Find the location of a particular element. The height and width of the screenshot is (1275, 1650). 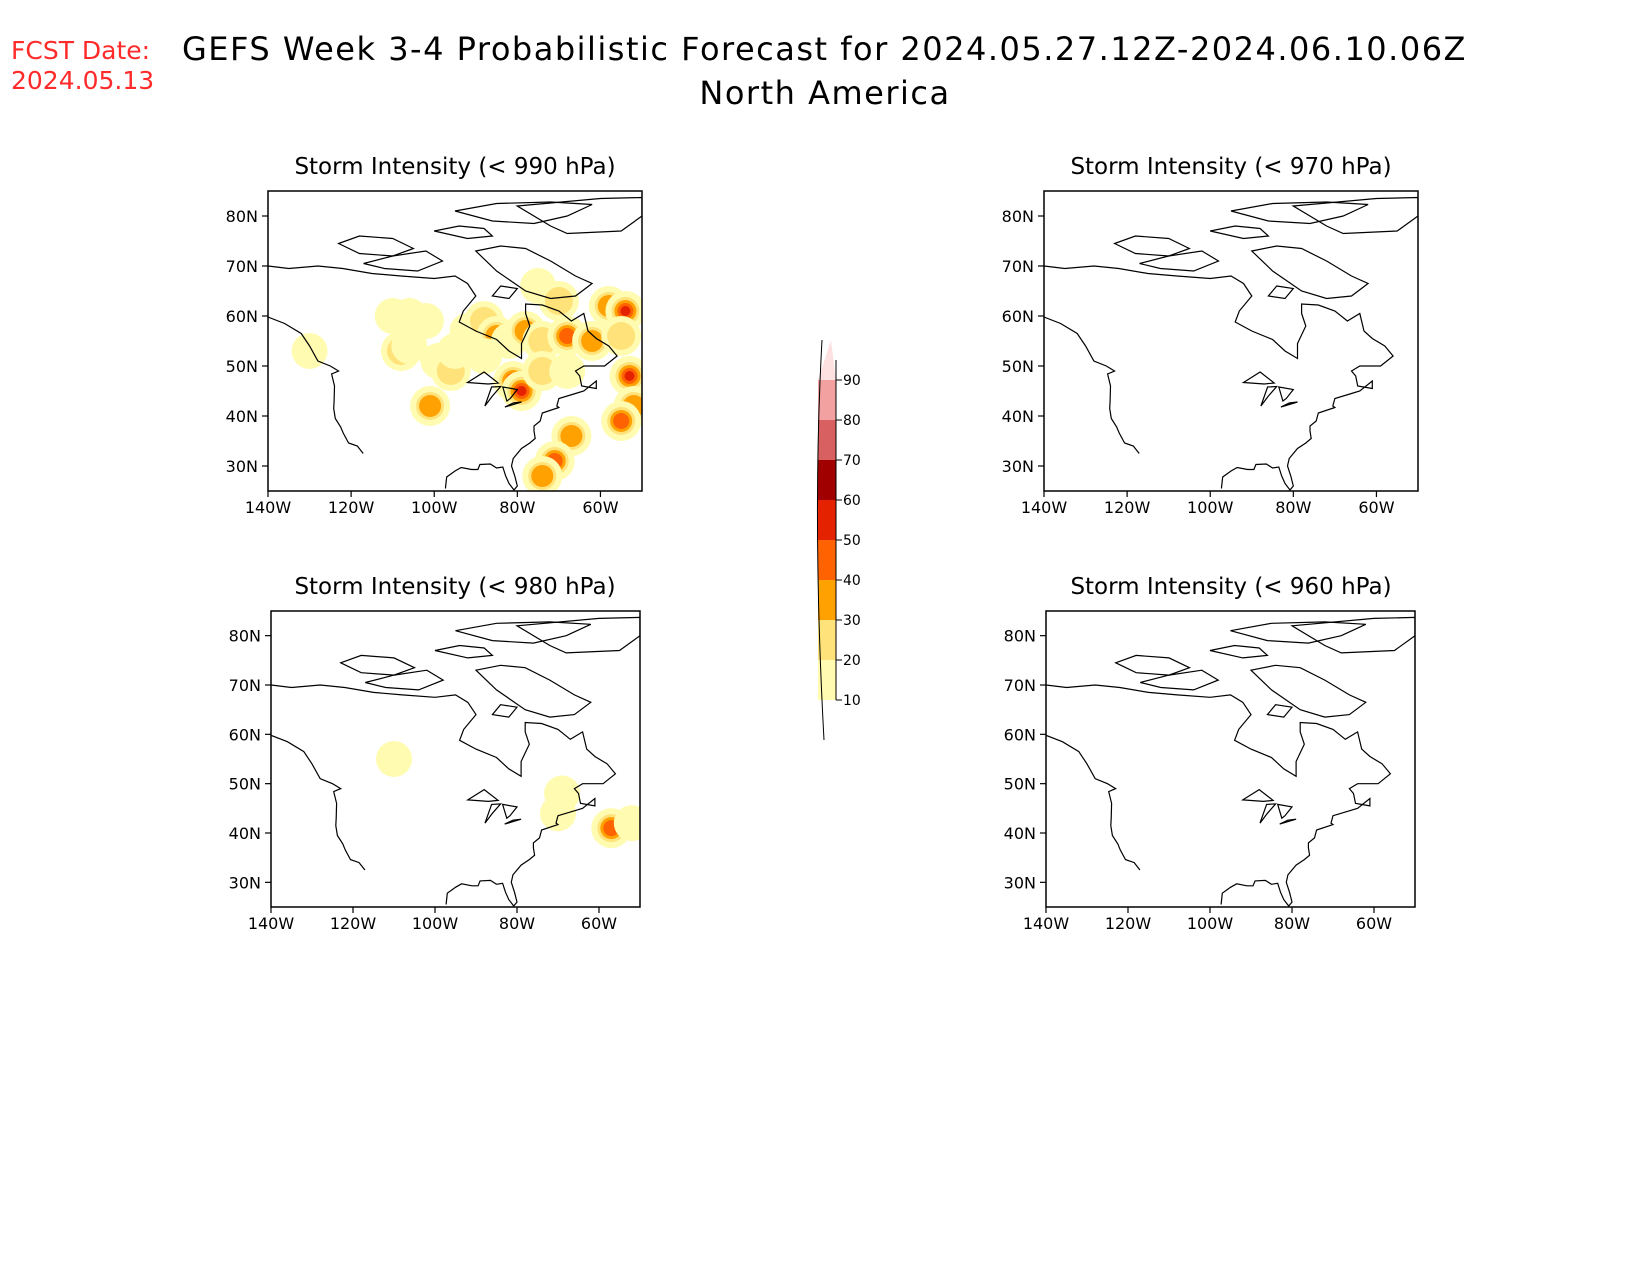

figure-subtitle: North America is located at coordinates (825, 93).